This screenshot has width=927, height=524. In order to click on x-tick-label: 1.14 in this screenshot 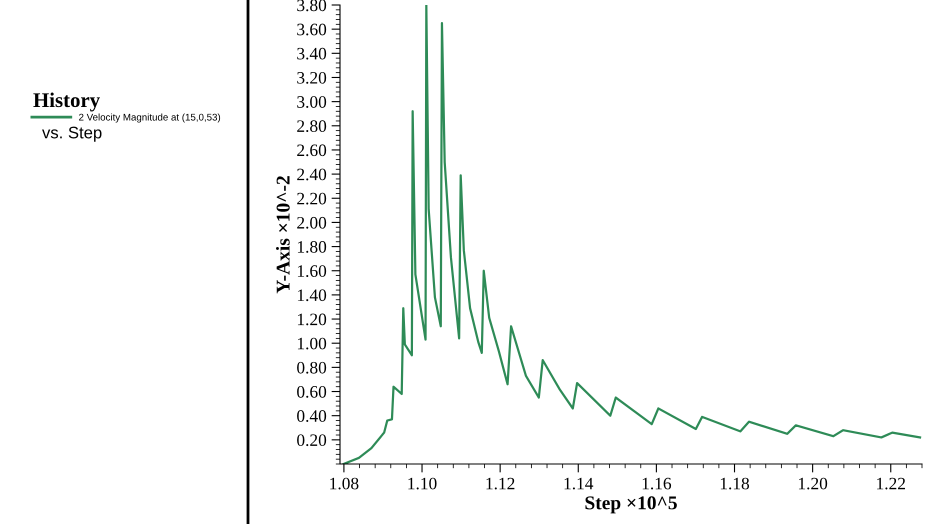, I will do `click(579, 484)`.